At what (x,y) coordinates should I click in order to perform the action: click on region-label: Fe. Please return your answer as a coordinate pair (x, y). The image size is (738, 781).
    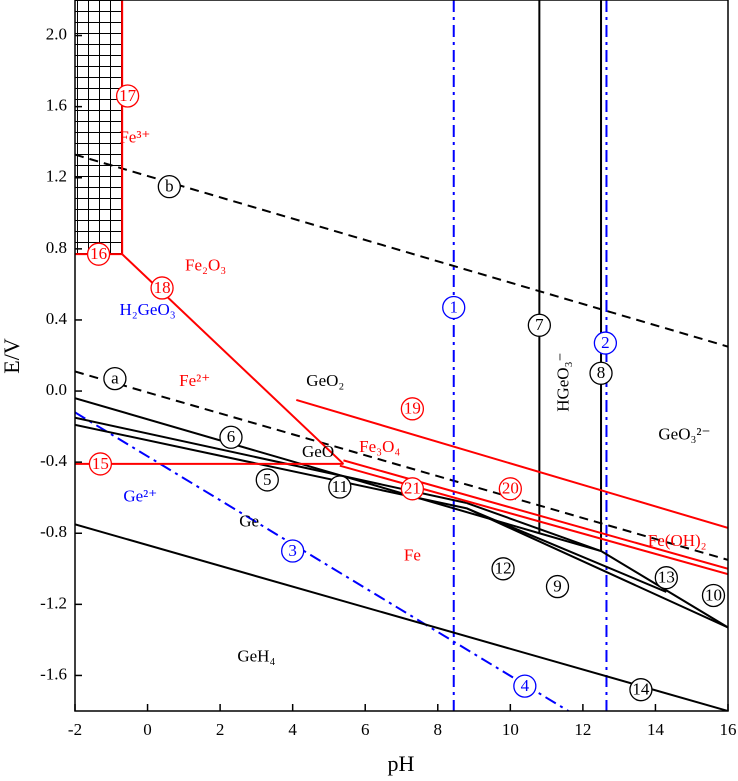
    Looking at the image, I should click on (412, 554).